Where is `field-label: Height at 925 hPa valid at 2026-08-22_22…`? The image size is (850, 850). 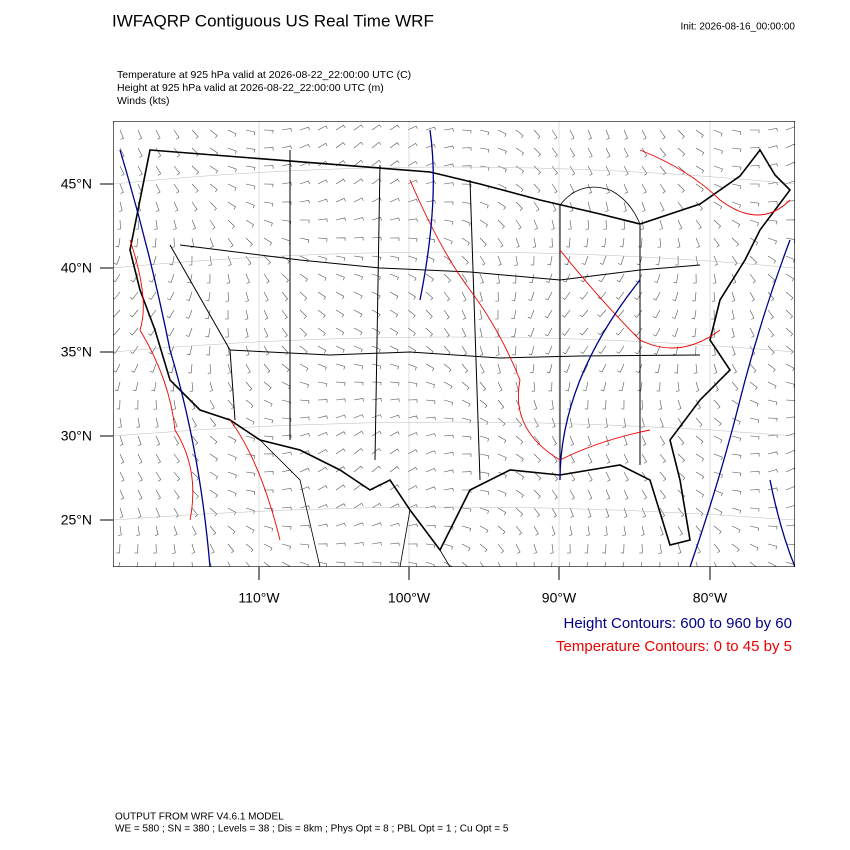
field-label: Height at 925 hPa valid at 2026-08-22_22… is located at coordinates (250, 88).